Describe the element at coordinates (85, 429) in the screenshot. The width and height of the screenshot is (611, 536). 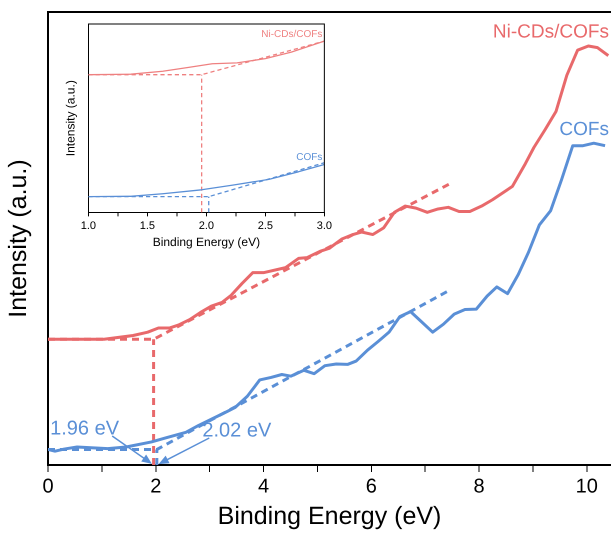
I see `annotation: 1.96 eV` at that location.